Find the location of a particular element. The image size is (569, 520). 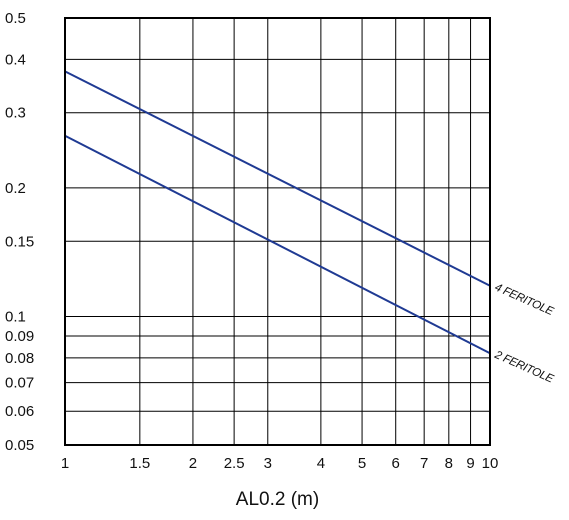

y-tick-label: 0.09 is located at coordinates (19, 336).